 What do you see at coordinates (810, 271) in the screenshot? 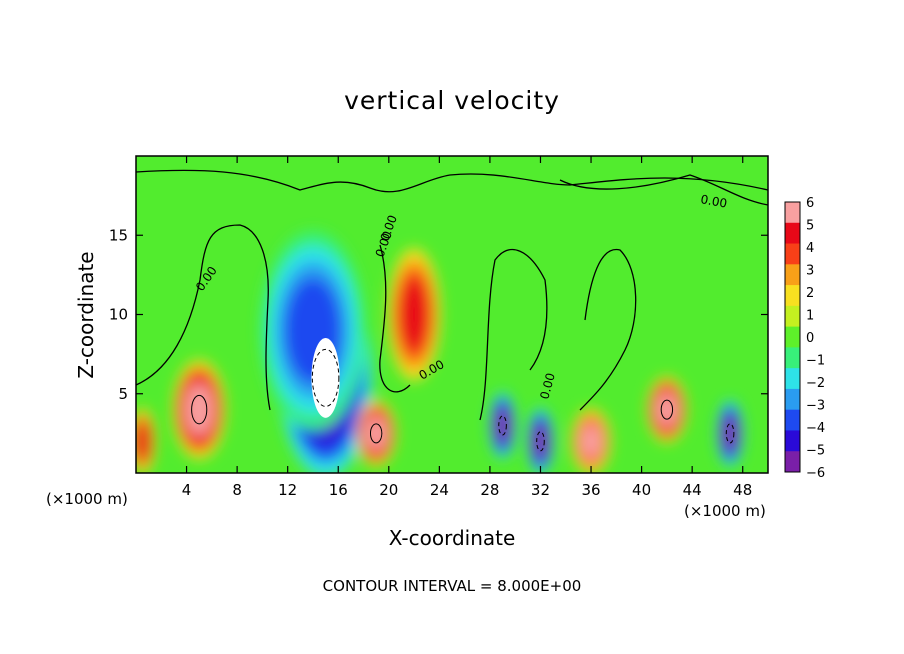
I see `colorbar-tick-label-3: 3` at bounding box center [810, 271].